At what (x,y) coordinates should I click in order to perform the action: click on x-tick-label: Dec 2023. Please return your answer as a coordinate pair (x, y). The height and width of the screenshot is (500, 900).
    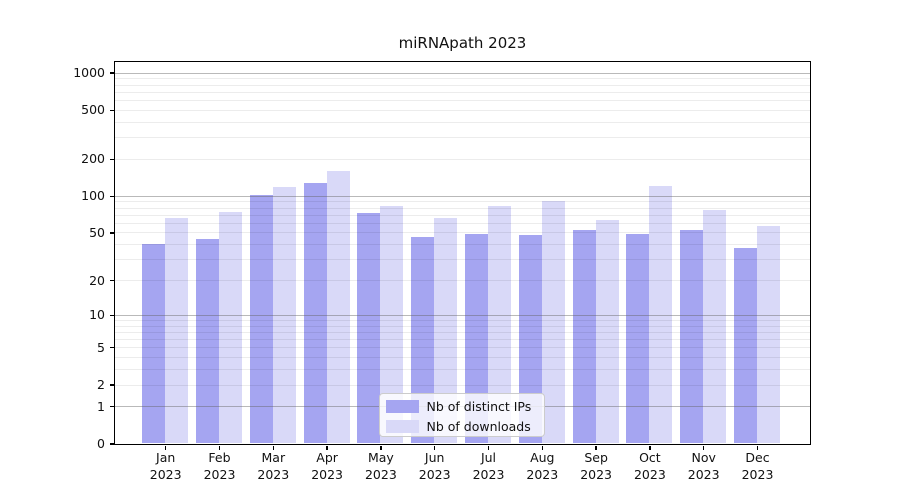
    Looking at the image, I should click on (758, 466).